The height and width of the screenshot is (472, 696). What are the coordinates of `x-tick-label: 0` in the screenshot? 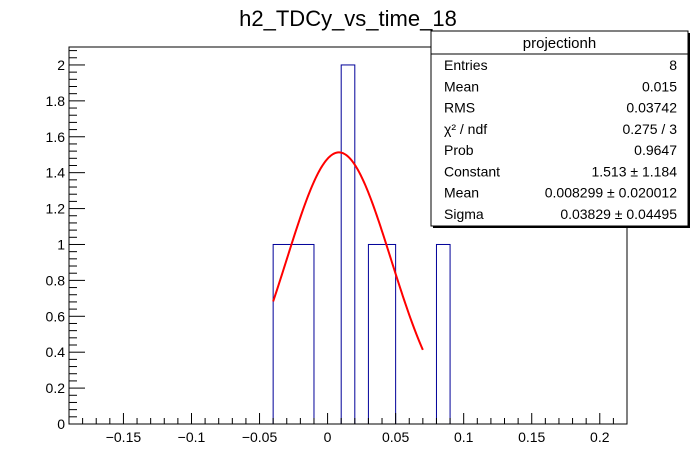 It's located at (328, 437).